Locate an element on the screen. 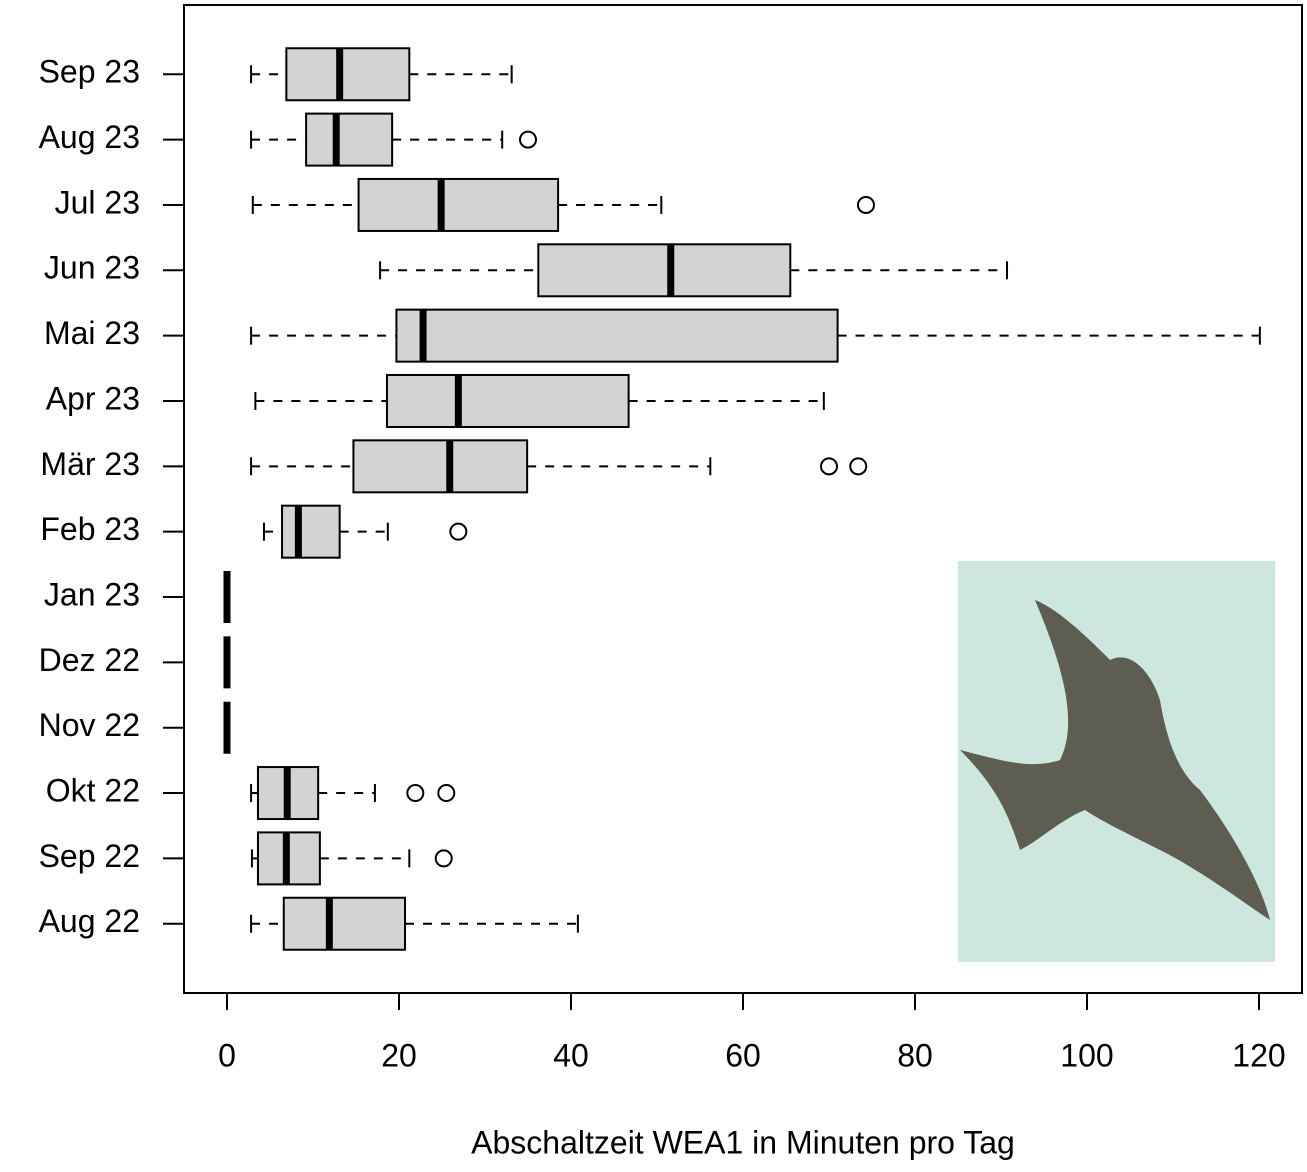 The height and width of the screenshot is (1172, 1307). x-tick-label: 60 is located at coordinates (743, 1055).